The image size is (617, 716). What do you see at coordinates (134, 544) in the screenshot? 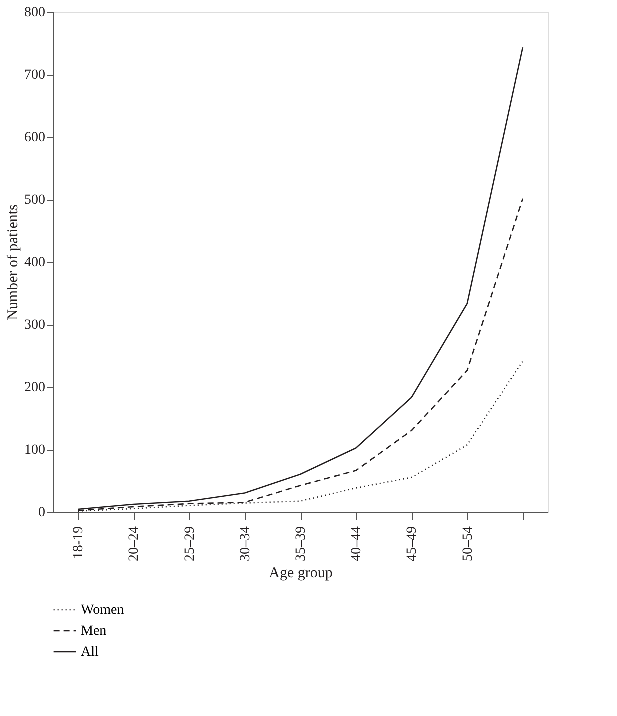
I see `x-tick-label: 20–24` at bounding box center [134, 544].